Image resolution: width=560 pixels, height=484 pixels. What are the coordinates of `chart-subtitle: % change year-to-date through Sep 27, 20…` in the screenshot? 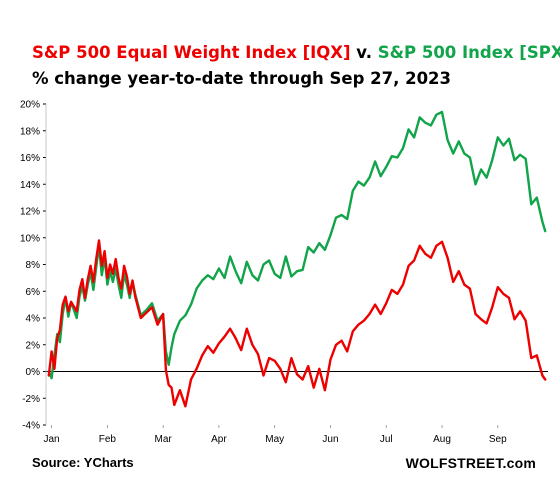 It's located at (242, 78).